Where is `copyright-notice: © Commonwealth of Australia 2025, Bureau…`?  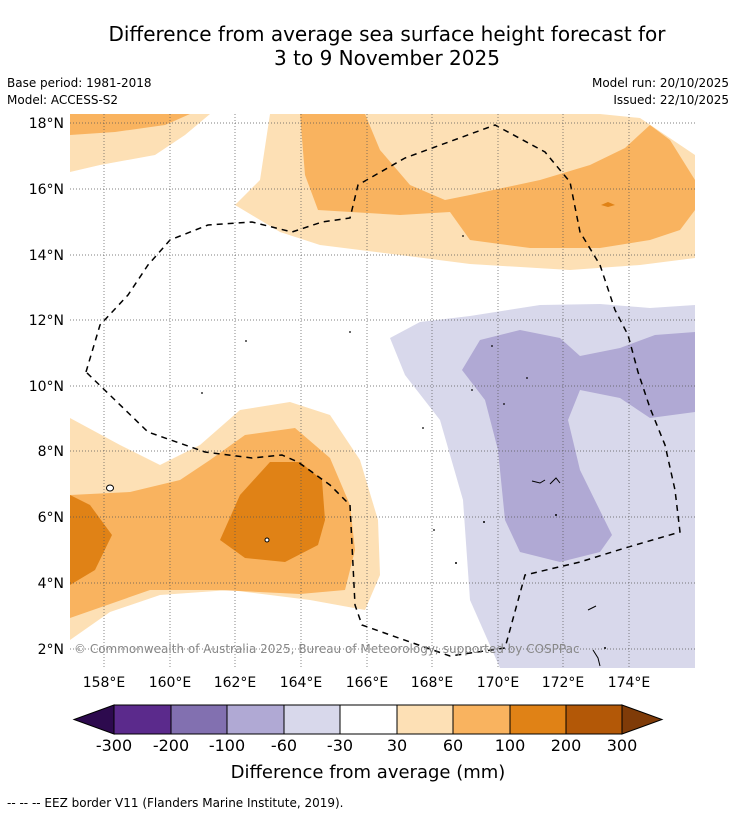 copyright-notice: © Commonwealth of Australia 2025, Bureau… is located at coordinates (327, 649).